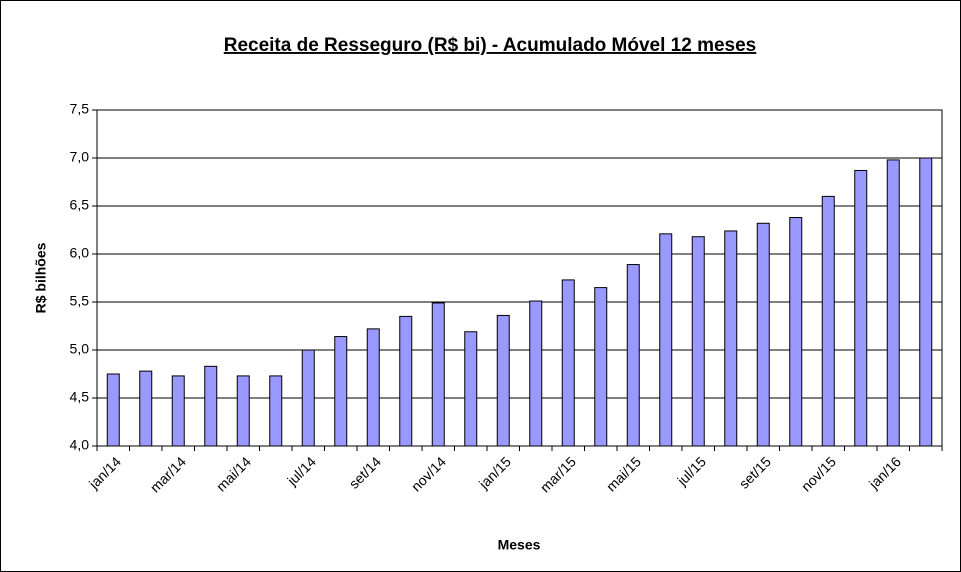 Image resolution: width=961 pixels, height=572 pixels. What do you see at coordinates (80, 157) in the screenshot?
I see `y-tick-label: 7,0` at bounding box center [80, 157].